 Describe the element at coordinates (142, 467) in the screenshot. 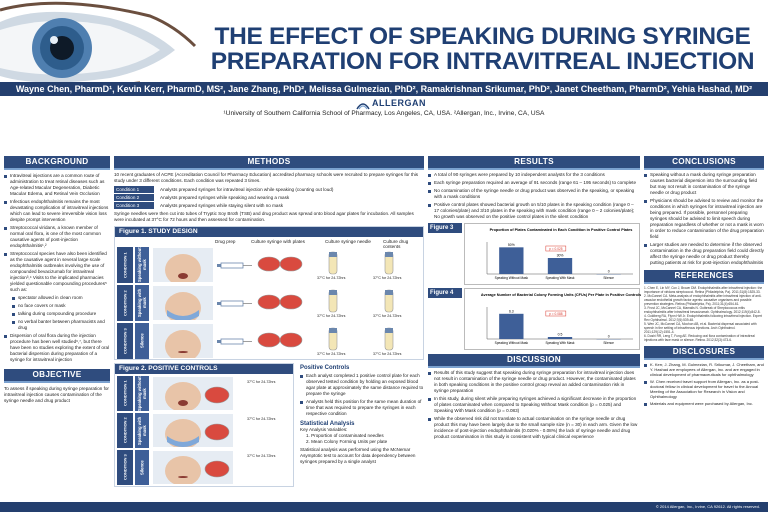

I see `row-condition-name: Silence` at that location.